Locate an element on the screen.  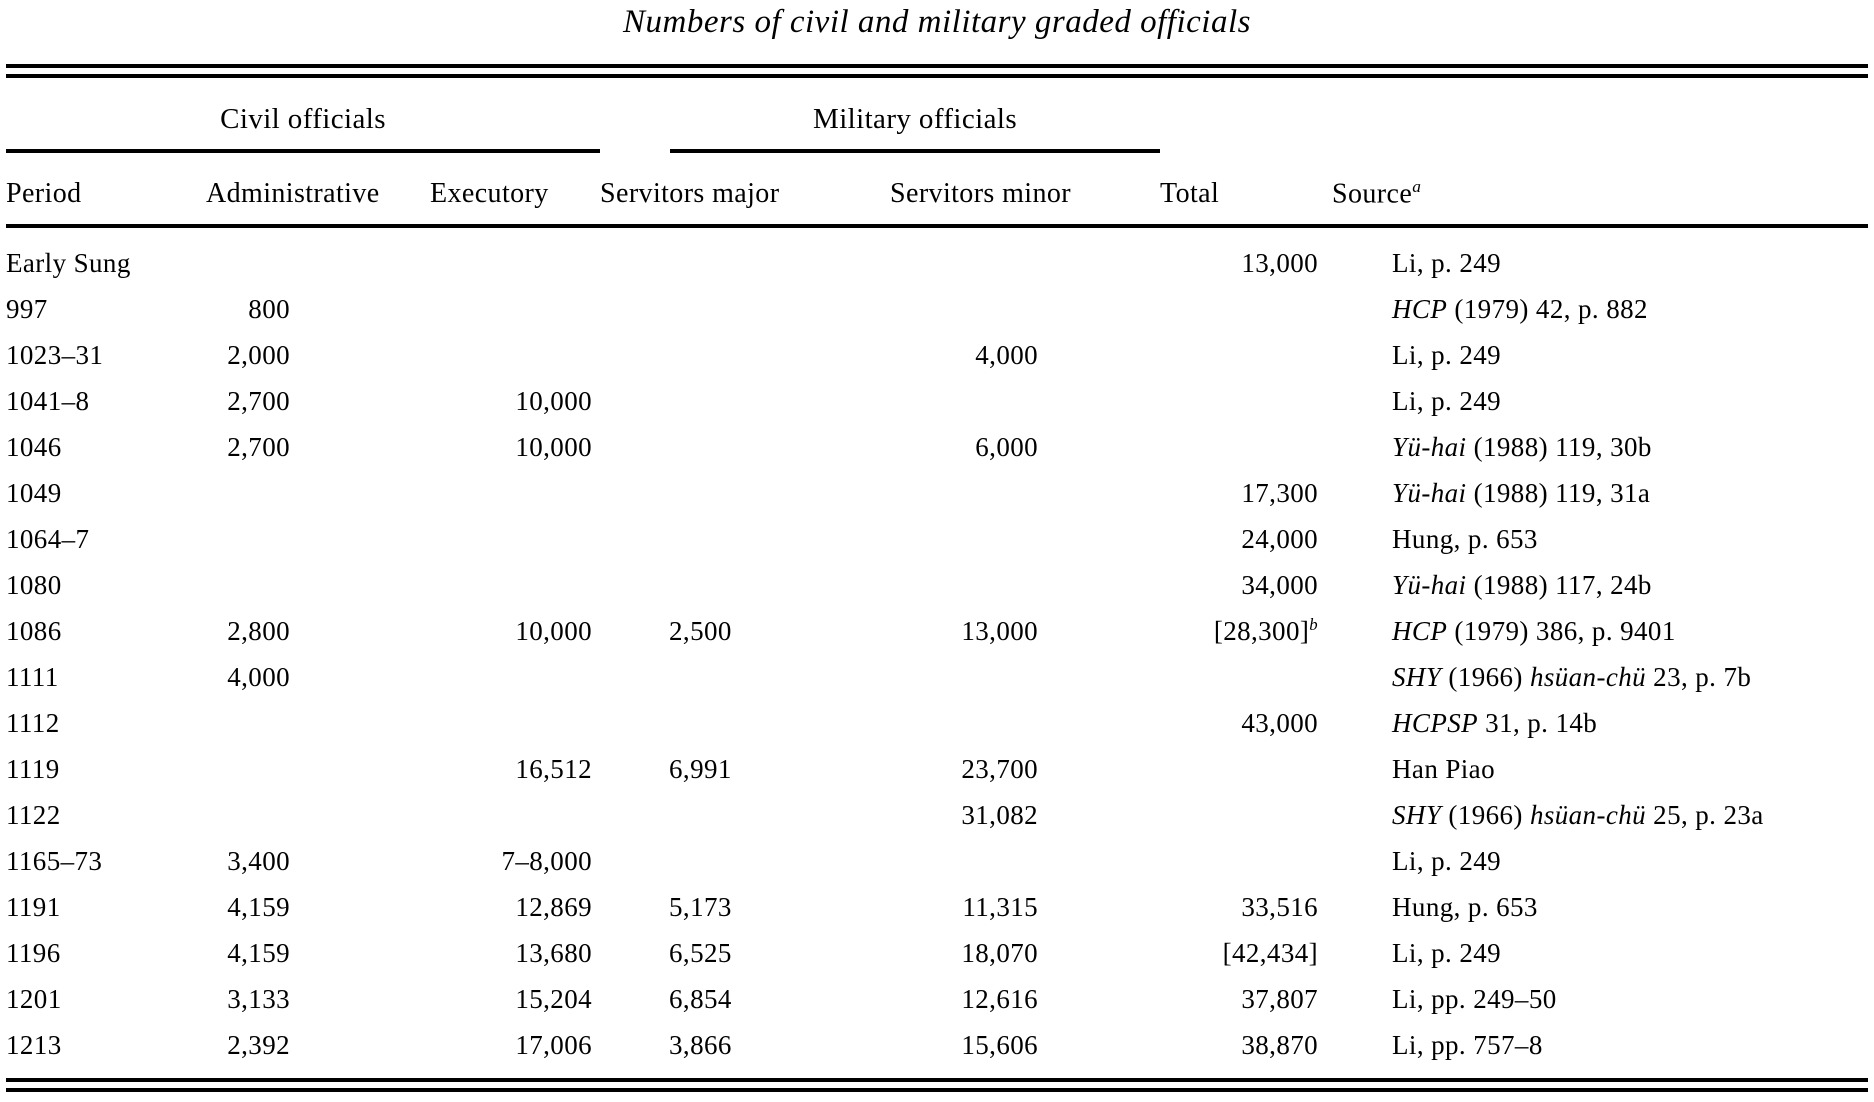
cell-executory: 10,000 is located at coordinates (554, 447).